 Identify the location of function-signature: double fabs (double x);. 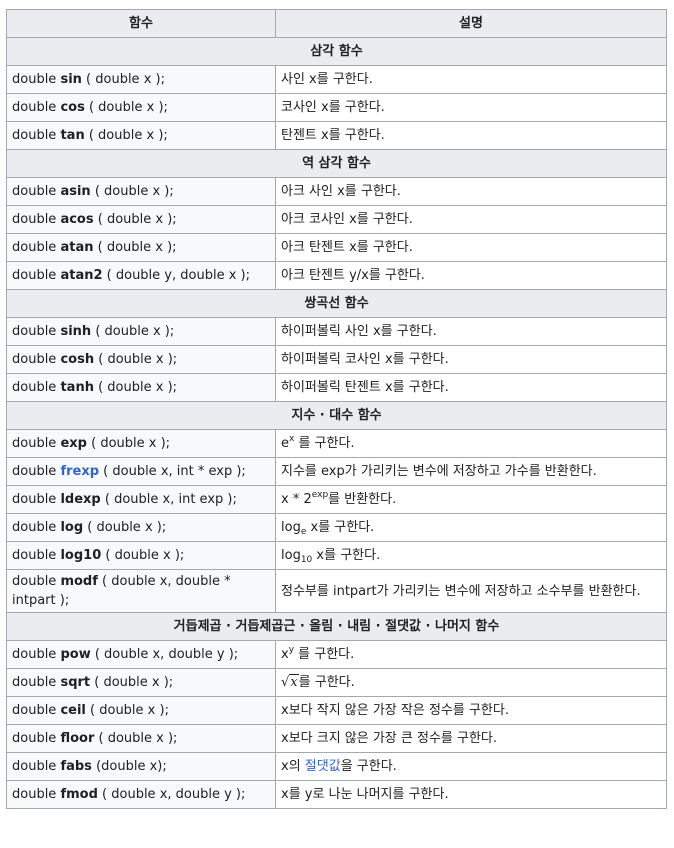
(141, 766).